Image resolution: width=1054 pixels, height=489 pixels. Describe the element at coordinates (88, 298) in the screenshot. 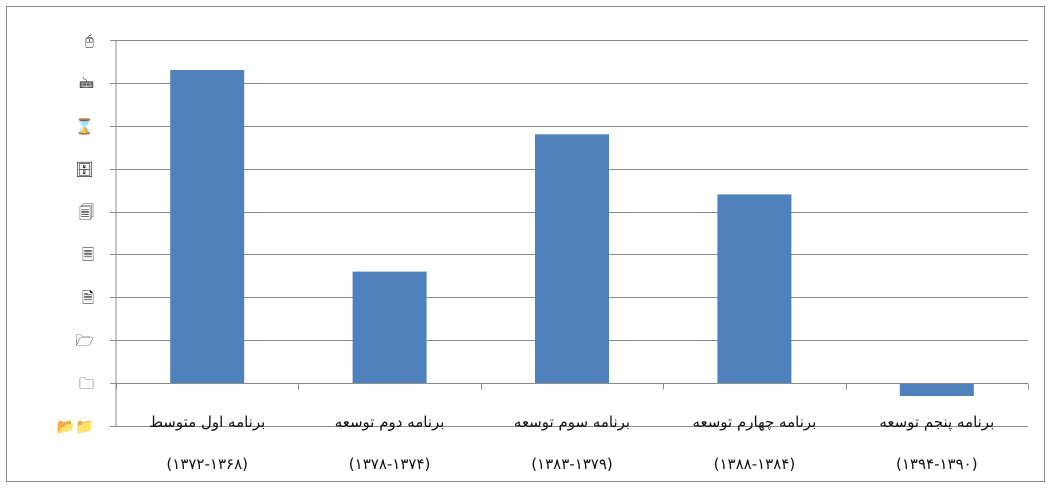

I see `y-tick-label: 🗎` at that location.